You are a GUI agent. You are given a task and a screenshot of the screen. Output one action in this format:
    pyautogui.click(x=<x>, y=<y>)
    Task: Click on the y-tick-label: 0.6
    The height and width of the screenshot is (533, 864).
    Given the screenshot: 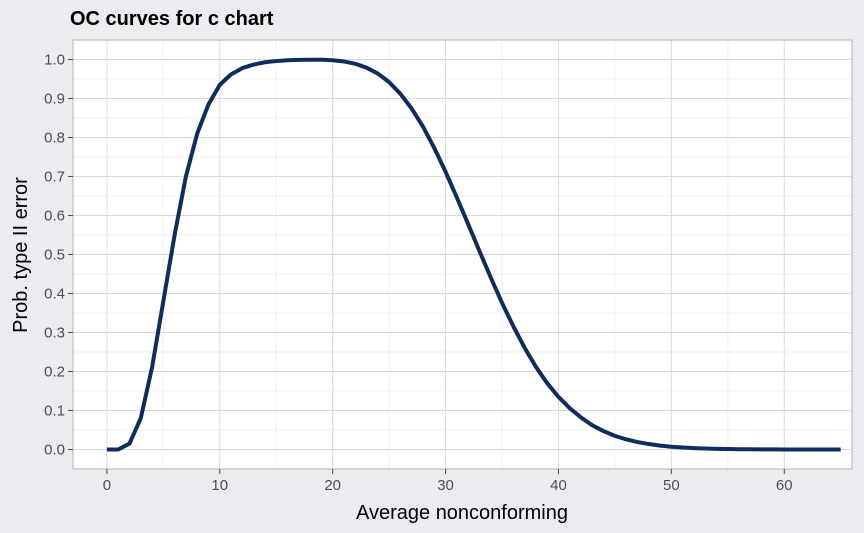 What is the action you would take?
    pyautogui.click(x=54, y=216)
    